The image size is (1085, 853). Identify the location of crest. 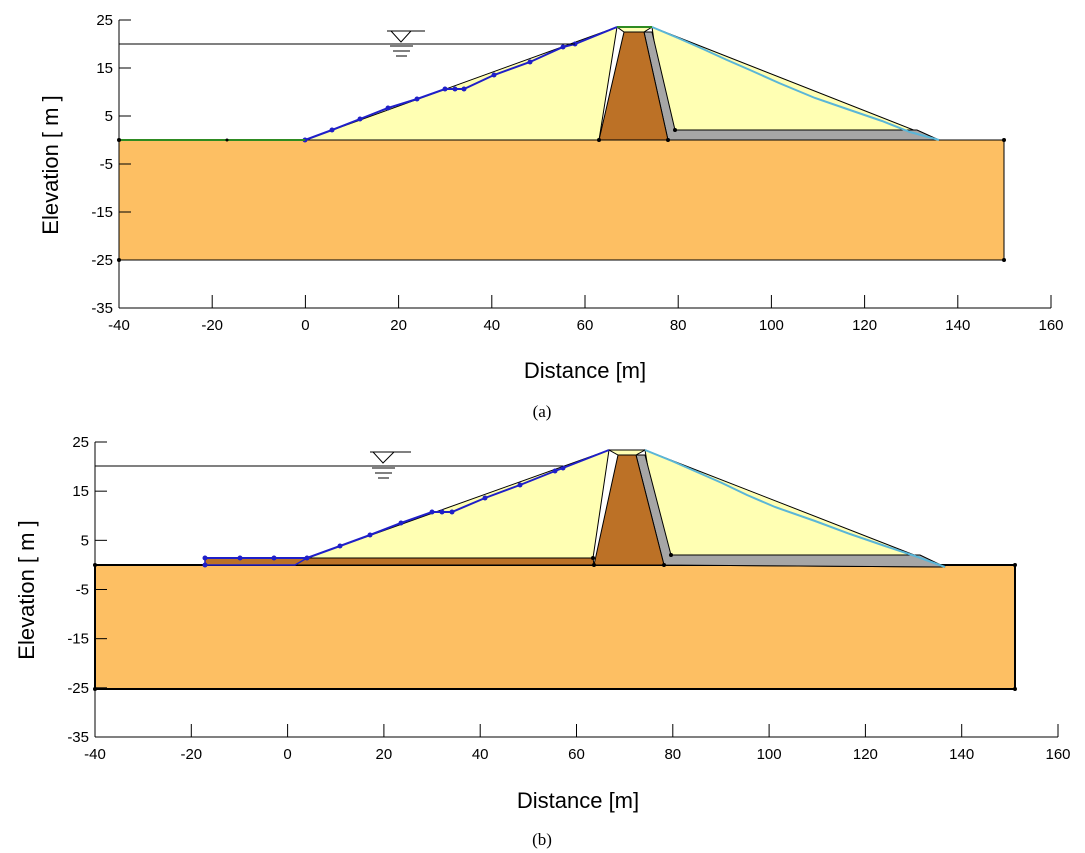
(627, 452).